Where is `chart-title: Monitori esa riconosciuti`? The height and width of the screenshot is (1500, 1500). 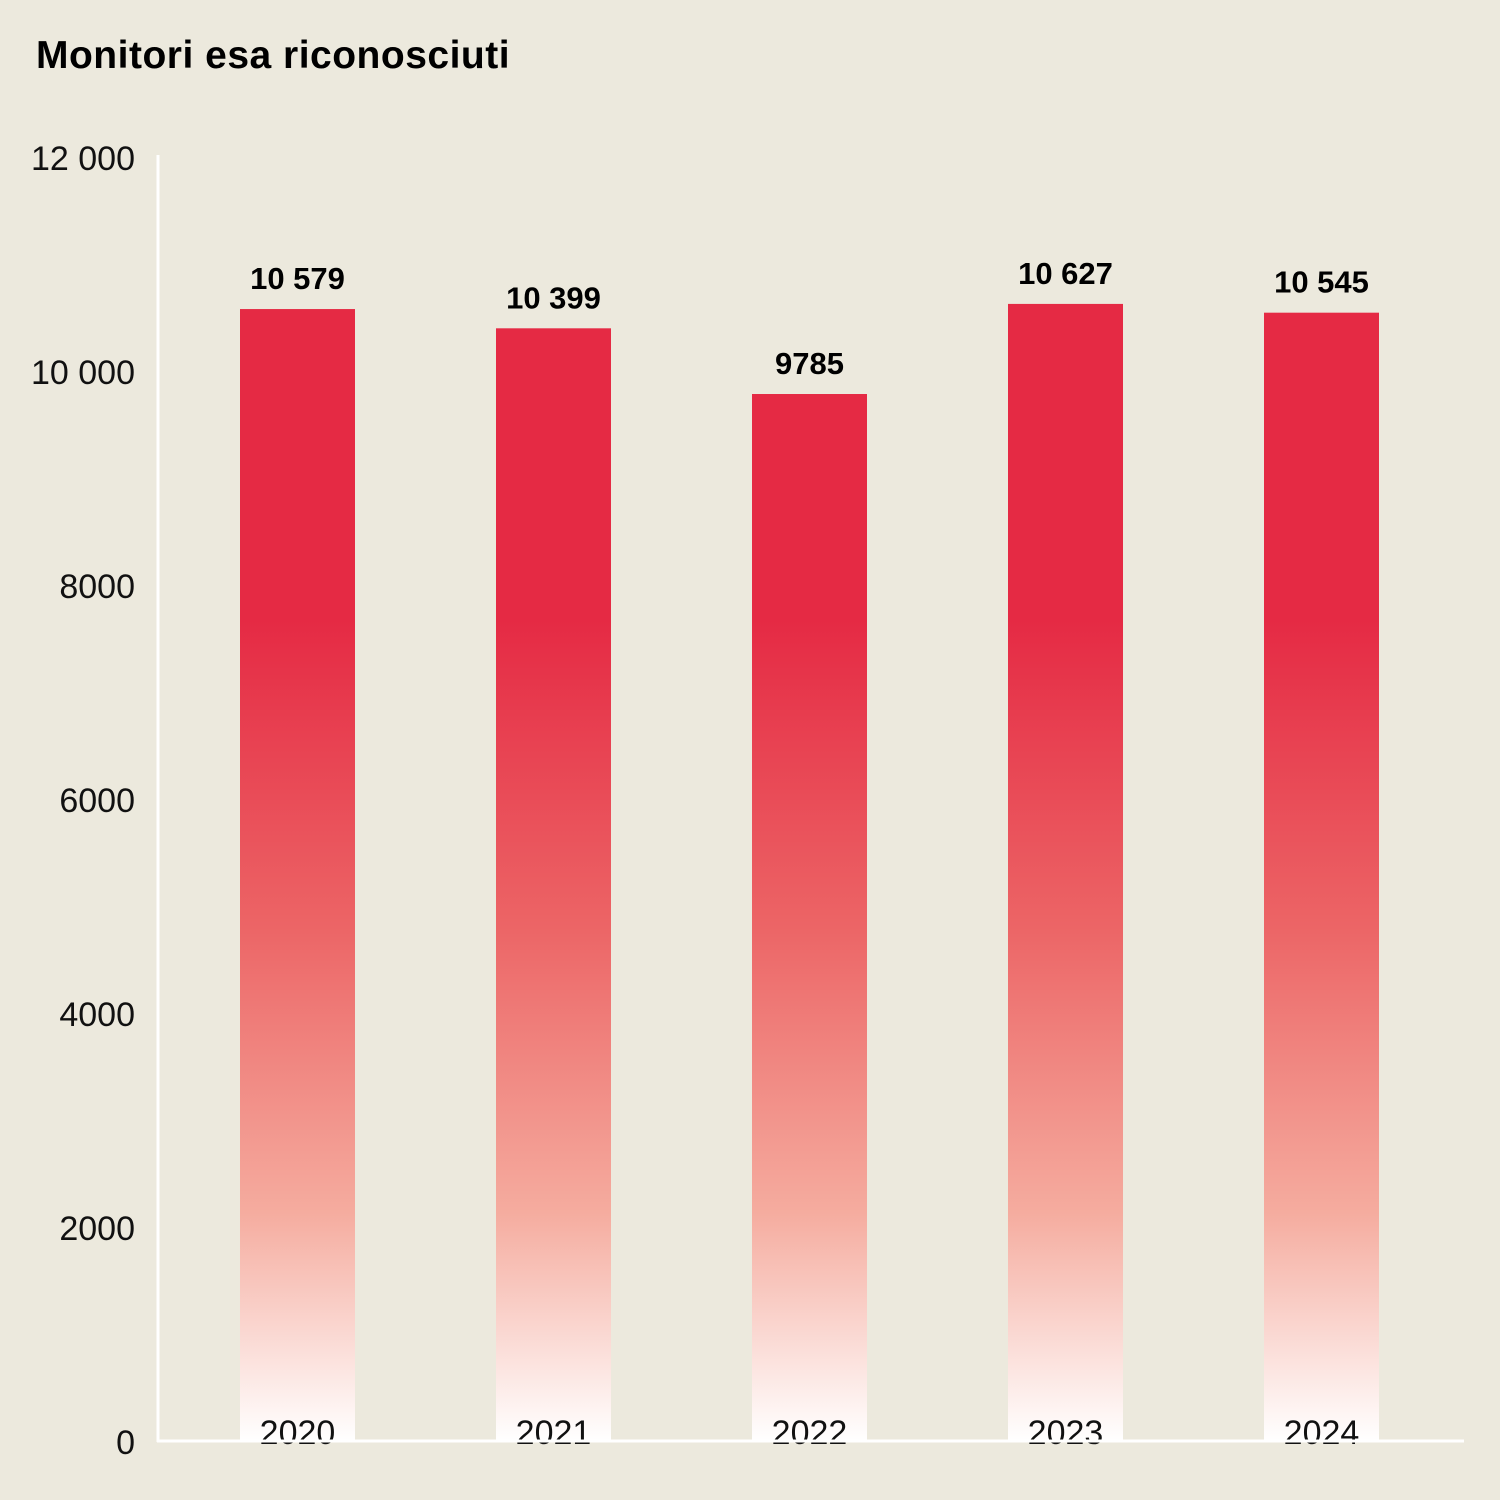
chart-title: Monitori esa riconosciuti is located at coordinates (273, 55).